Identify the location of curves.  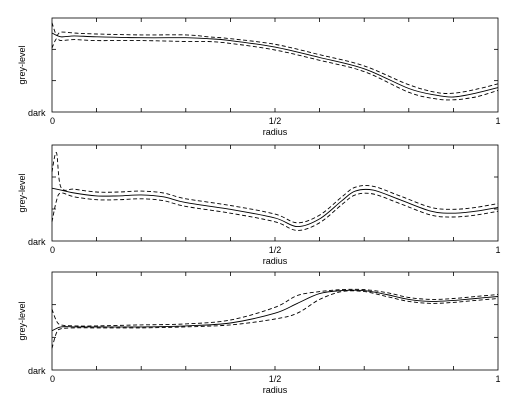
(275, 318).